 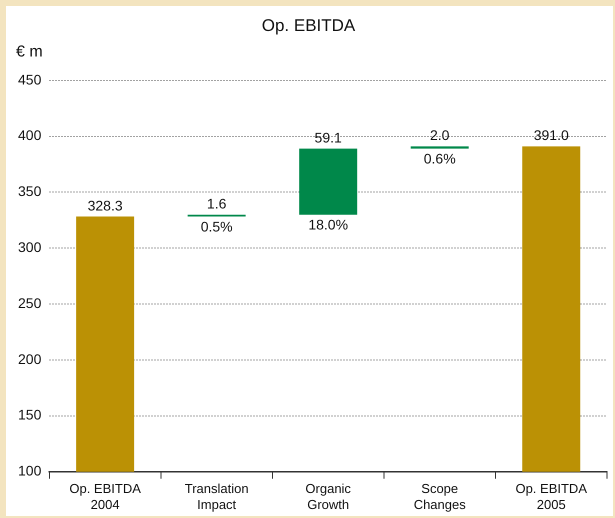 I want to click on chart-title: Op. EBITDA, so click(x=309, y=25).